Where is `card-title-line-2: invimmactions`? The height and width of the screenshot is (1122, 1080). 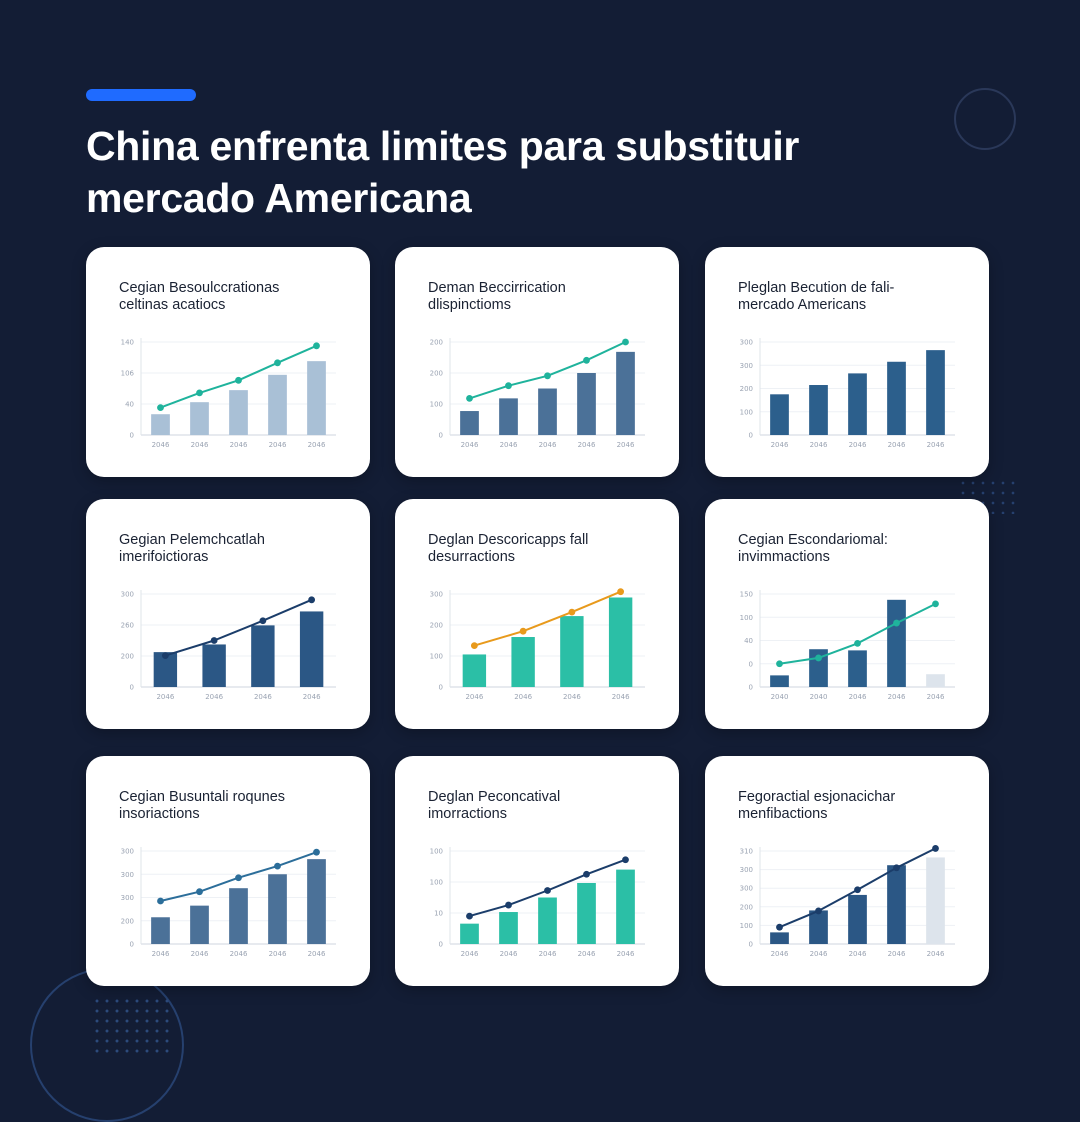
card-title-line-2: invimmactions is located at coordinates (784, 557).